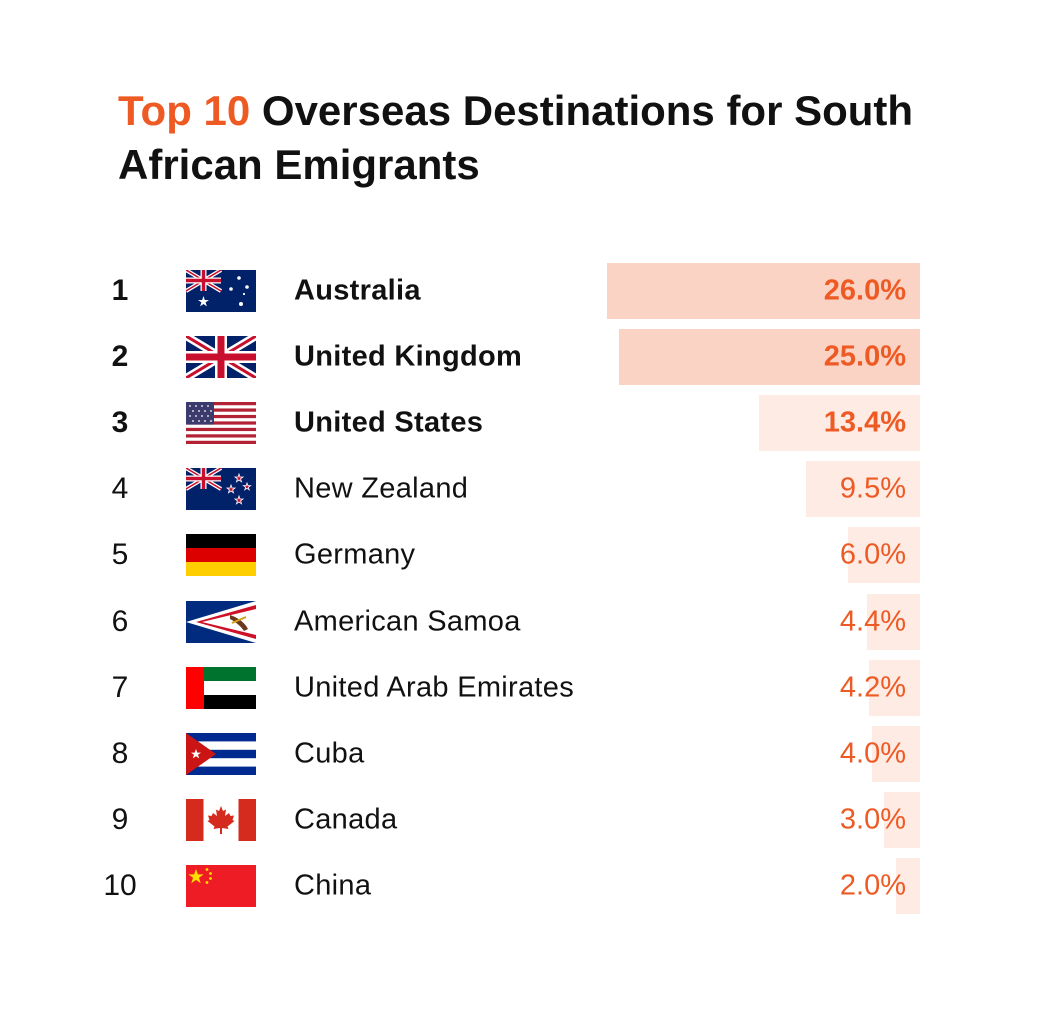 The image size is (1046, 1017). Describe the element at coordinates (523, 489) in the screenshot. I see `chart-row: 4 New Zealand 9.5%` at that location.